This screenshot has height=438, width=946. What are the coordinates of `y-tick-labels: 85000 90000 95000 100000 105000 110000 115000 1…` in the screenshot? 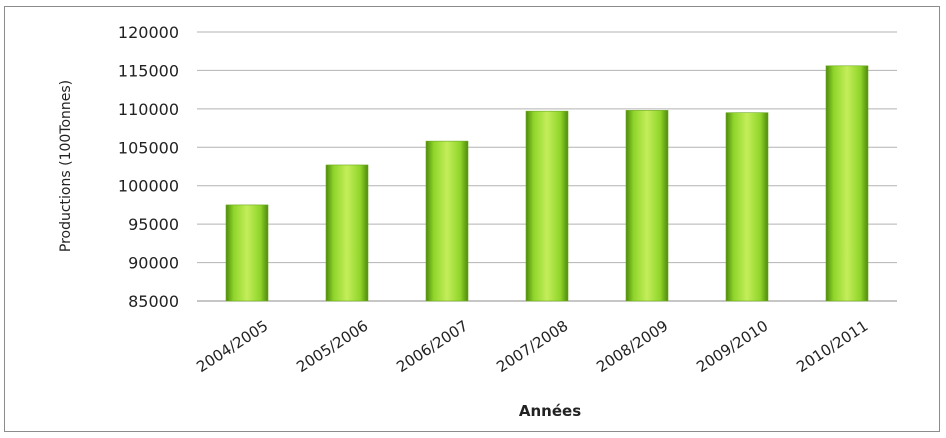 It's located at (148, 167).